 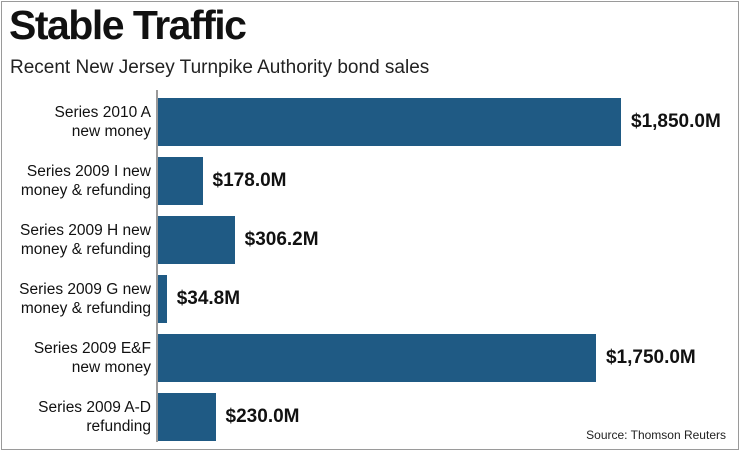 I want to click on category-label: Series 2009 E&F new money, so click(x=77, y=358).